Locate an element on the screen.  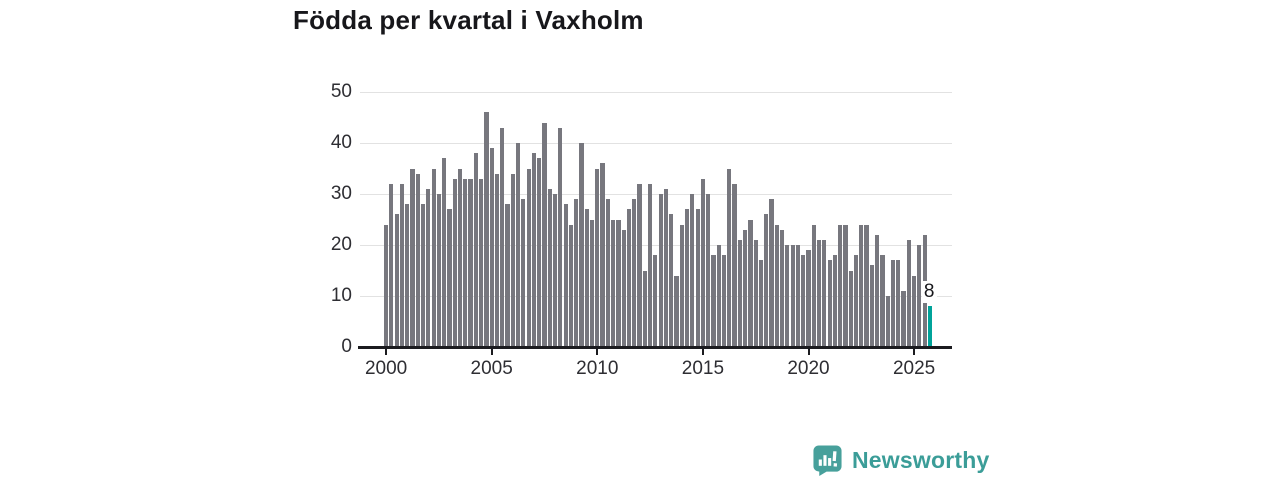
y-tick-label: 10 is located at coordinates (341, 295).